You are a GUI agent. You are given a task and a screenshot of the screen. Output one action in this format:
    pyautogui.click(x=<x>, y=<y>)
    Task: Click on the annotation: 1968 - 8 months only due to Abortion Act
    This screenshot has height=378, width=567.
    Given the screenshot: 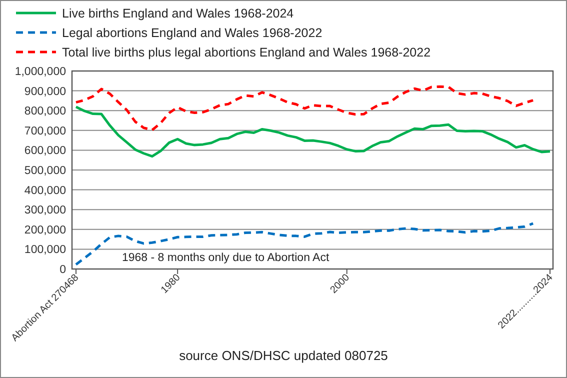 What is the action you would take?
    pyautogui.click(x=226, y=258)
    